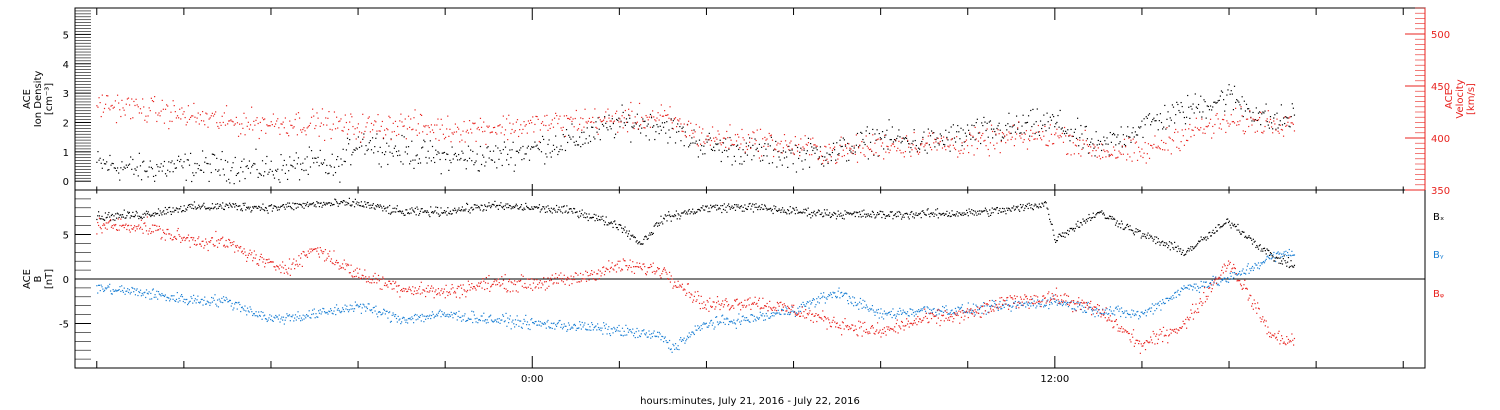 The image size is (1500, 410). What do you see at coordinates (66, 280) in the screenshot?
I see `bottom-left-tick-label: 0` at bounding box center [66, 280].